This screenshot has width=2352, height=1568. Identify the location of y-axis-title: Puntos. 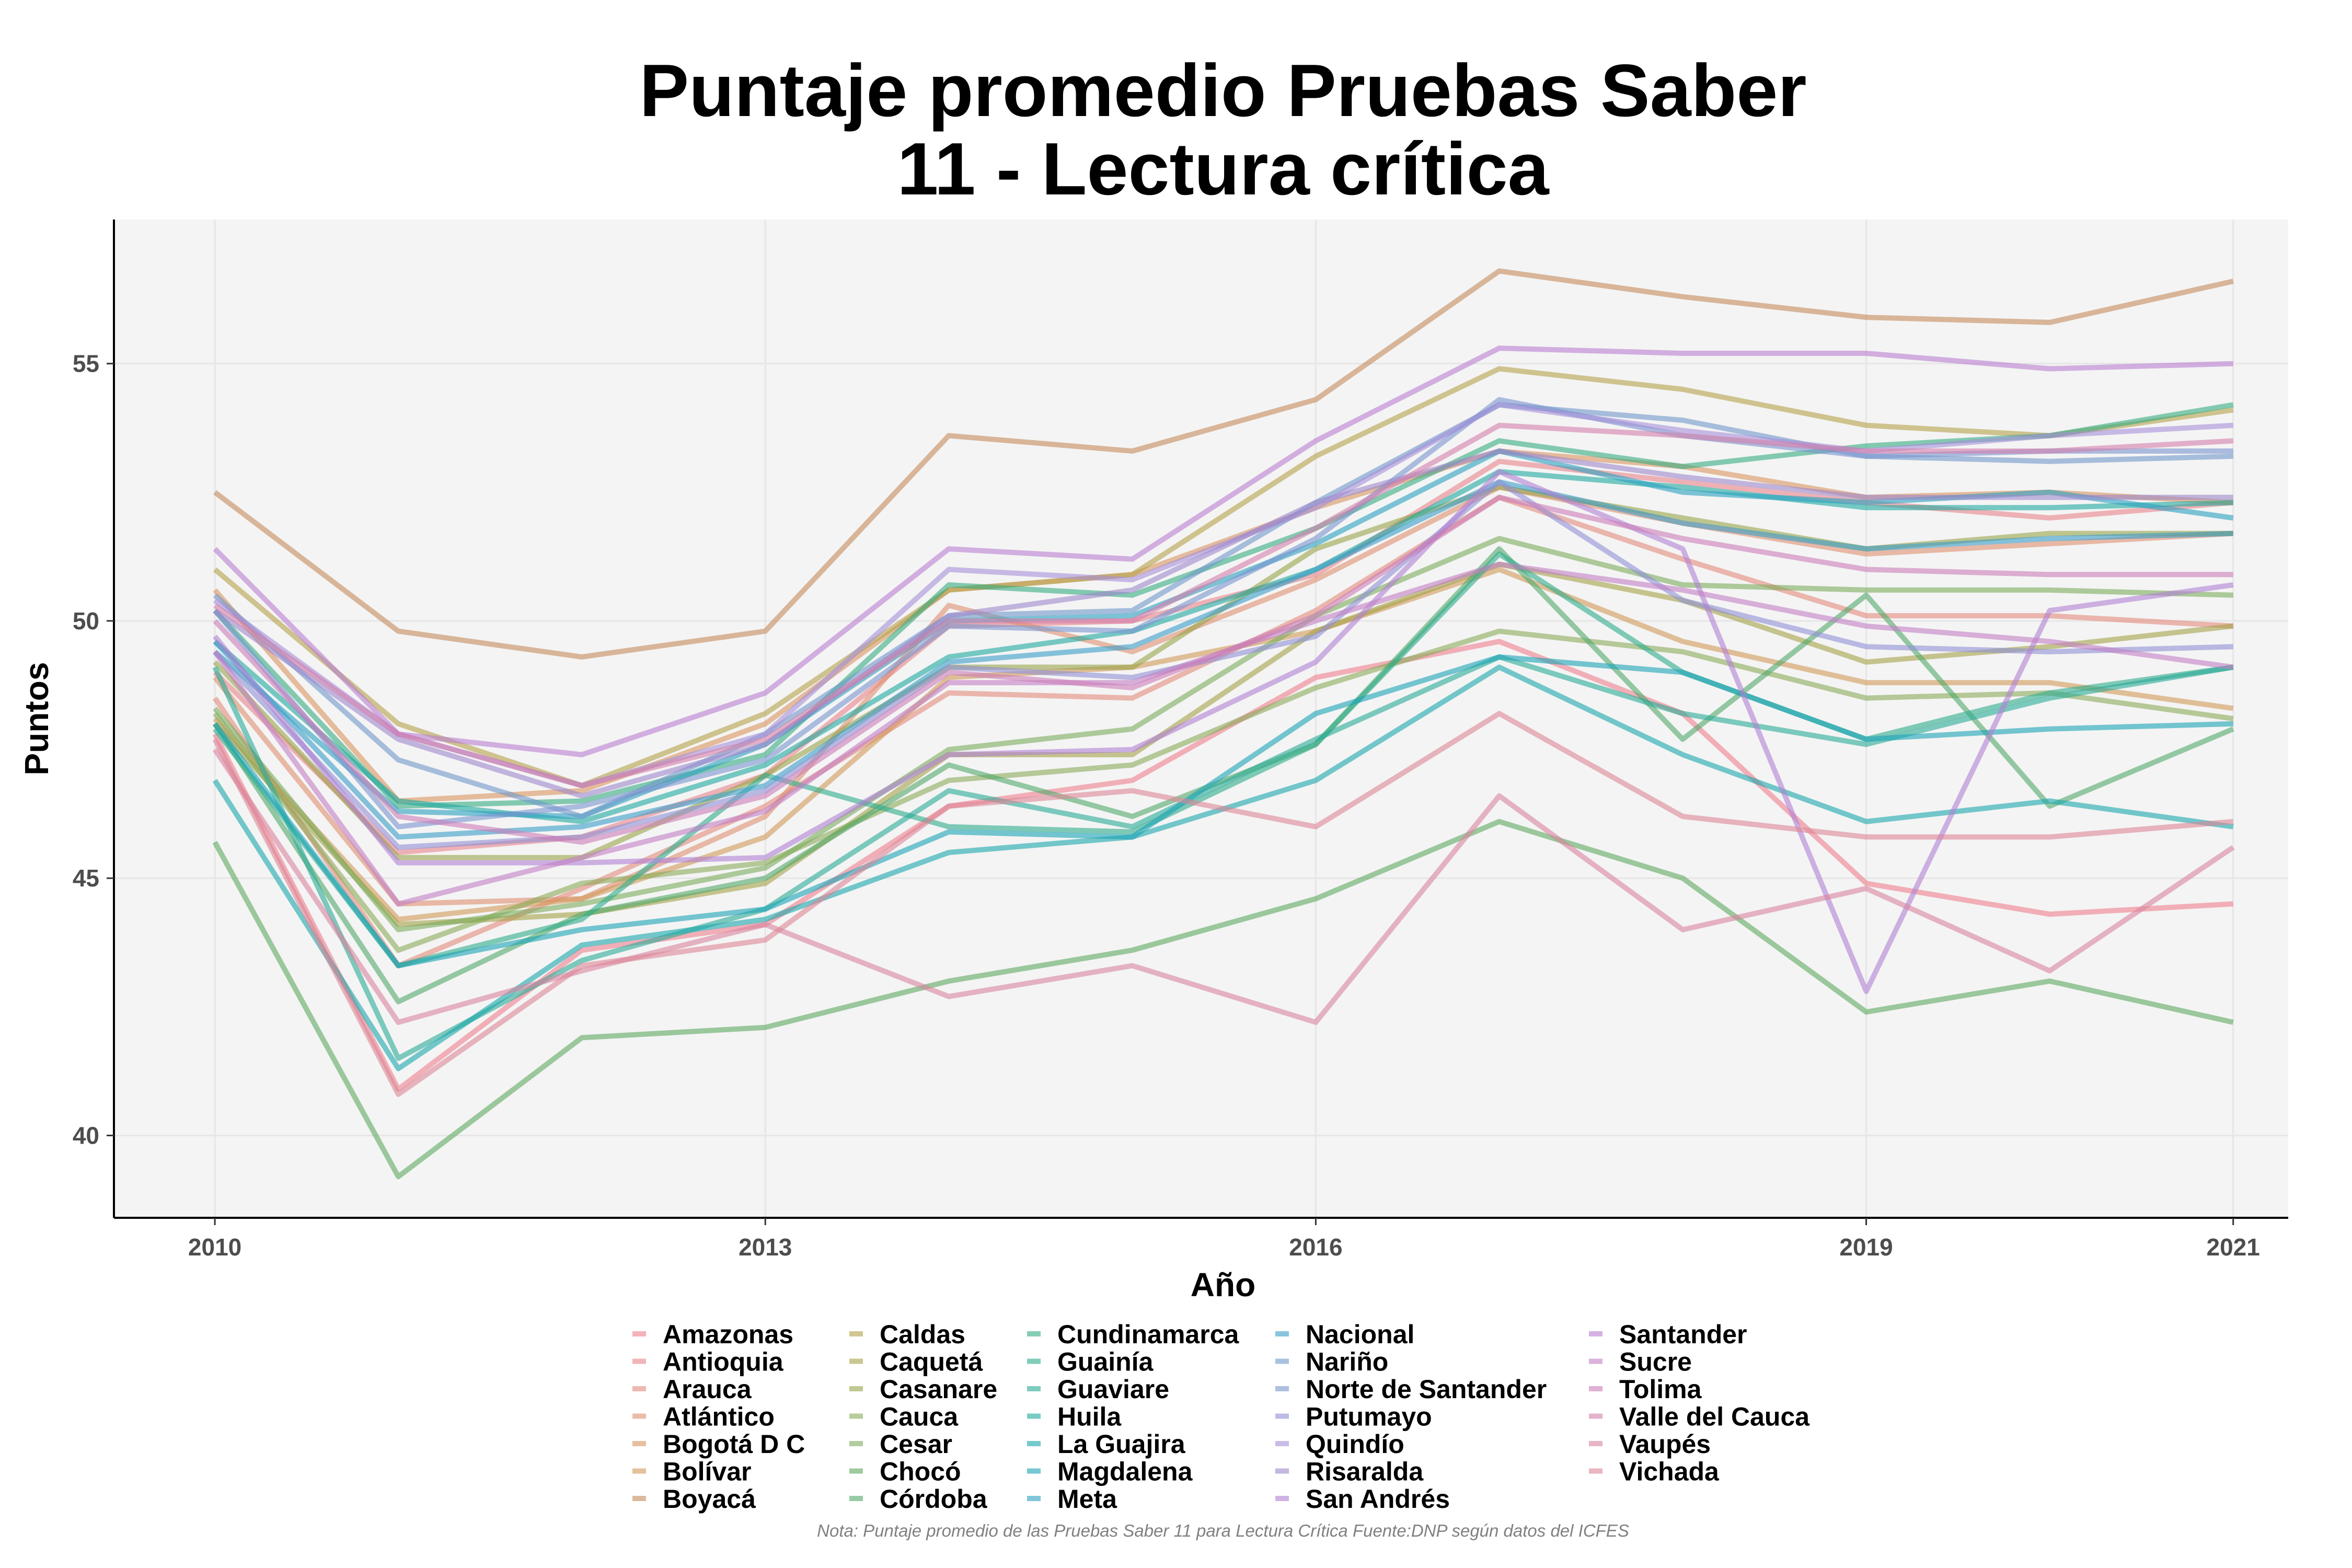
(36, 719).